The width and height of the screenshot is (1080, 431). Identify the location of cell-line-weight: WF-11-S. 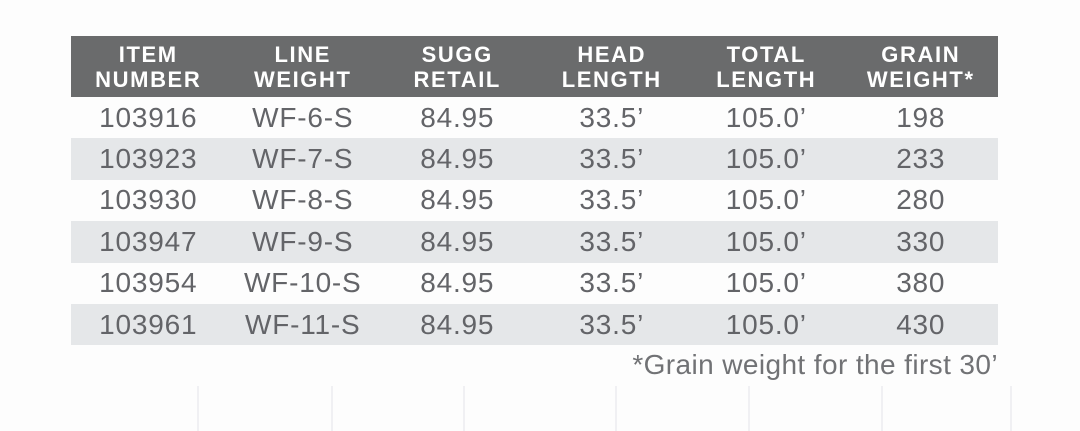
(302, 324).